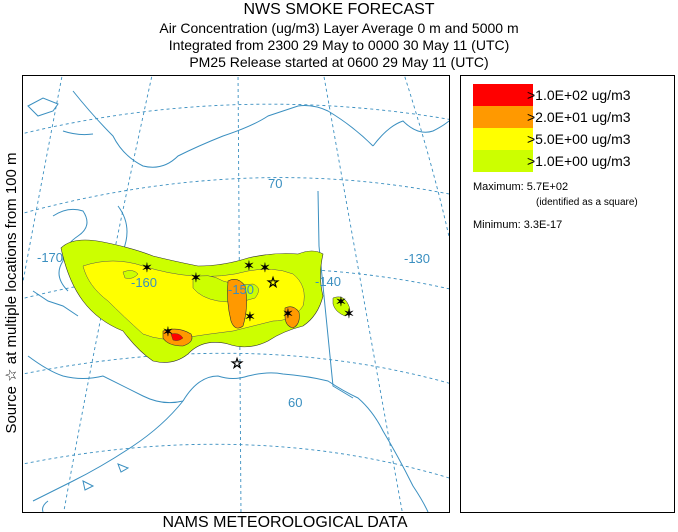 The width and height of the screenshot is (678, 532). What do you see at coordinates (177, 337) in the screenshot?
I see `plume-red-zone` at bounding box center [177, 337].